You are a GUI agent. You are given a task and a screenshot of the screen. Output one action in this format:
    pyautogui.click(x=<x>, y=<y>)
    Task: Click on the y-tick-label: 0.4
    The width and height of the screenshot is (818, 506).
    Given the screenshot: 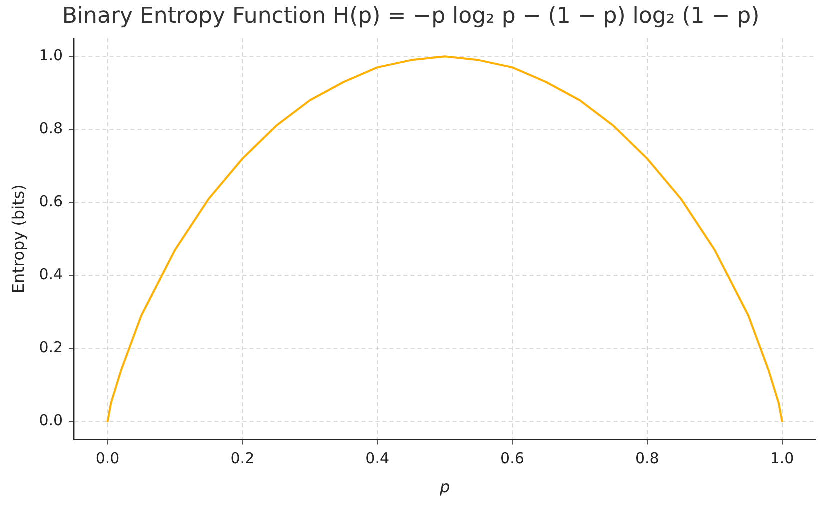 What is the action you would take?
    pyautogui.click(x=51, y=274)
    